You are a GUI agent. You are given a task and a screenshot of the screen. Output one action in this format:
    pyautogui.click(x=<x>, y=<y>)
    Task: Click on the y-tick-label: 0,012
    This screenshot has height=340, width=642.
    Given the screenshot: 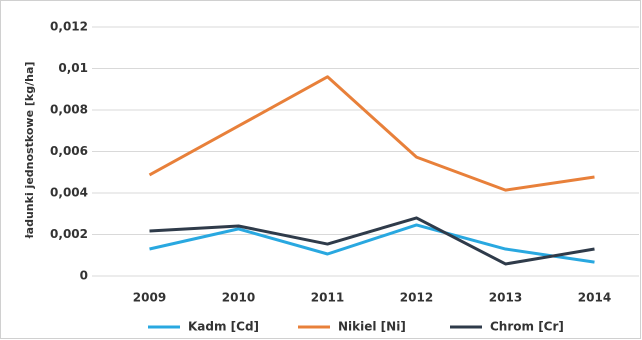 What is the action you would take?
    pyautogui.click(x=69, y=27)
    